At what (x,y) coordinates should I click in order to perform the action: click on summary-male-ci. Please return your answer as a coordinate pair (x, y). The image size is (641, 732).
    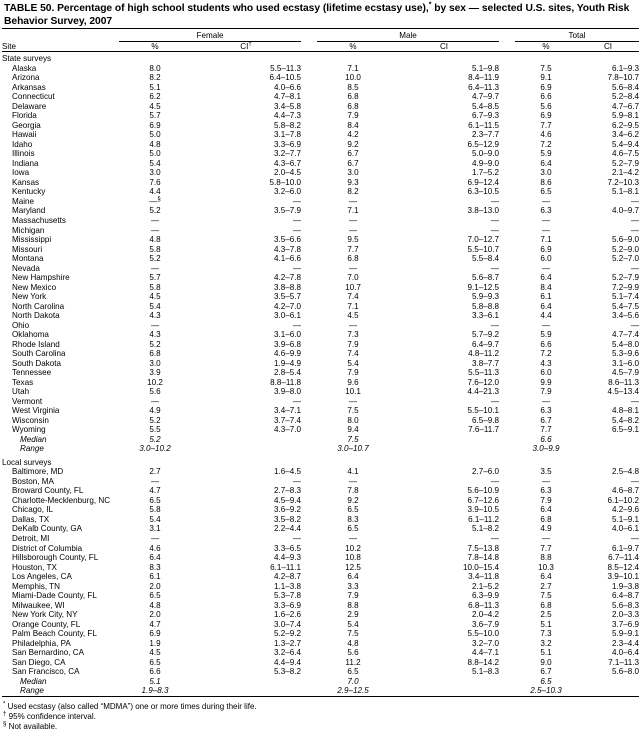
    Looking at the image, I should click on (444, 440).